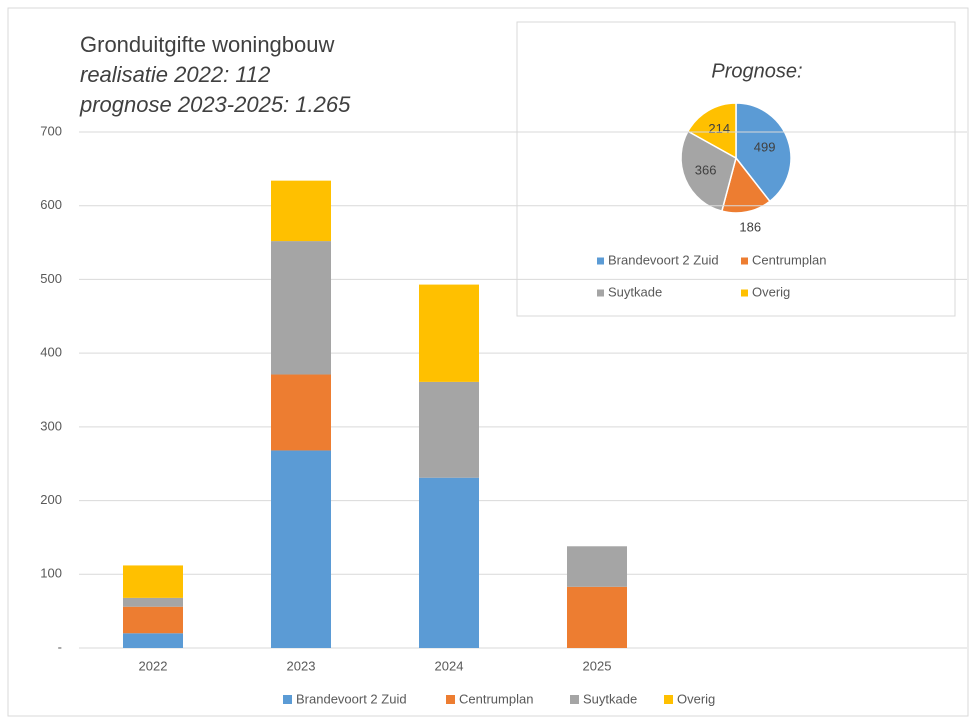 This screenshot has height=724, width=976. I want to click on x-tick-label: 2023, so click(301, 665).